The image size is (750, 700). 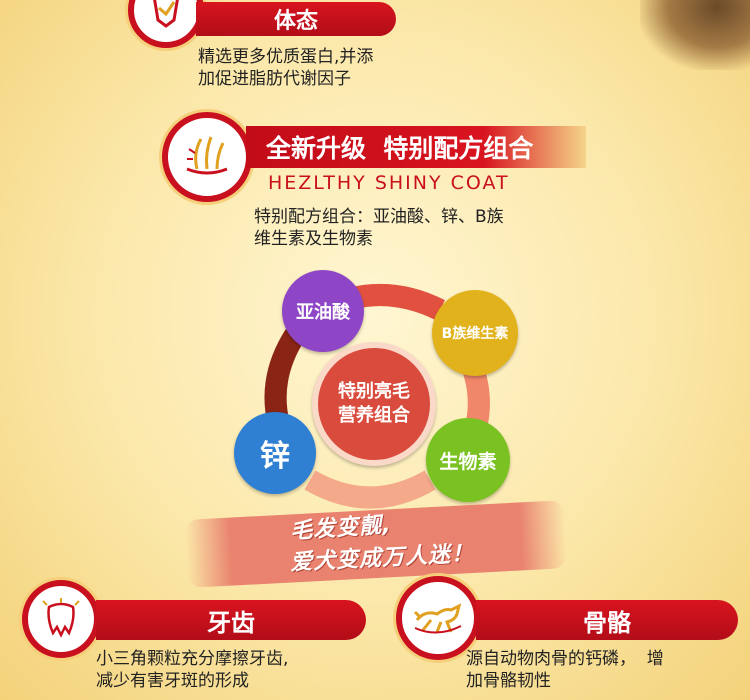 I want to click on hair-icon, so click(x=207, y=155).